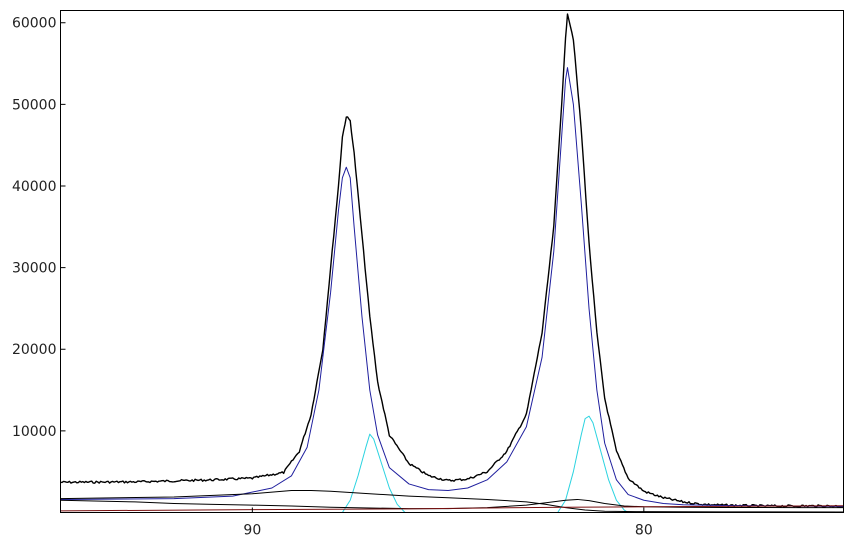 This screenshot has height=540, width=853. What do you see at coordinates (34, 187) in the screenshot?
I see `y-tick-label: 40000` at bounding box center [34, 187].